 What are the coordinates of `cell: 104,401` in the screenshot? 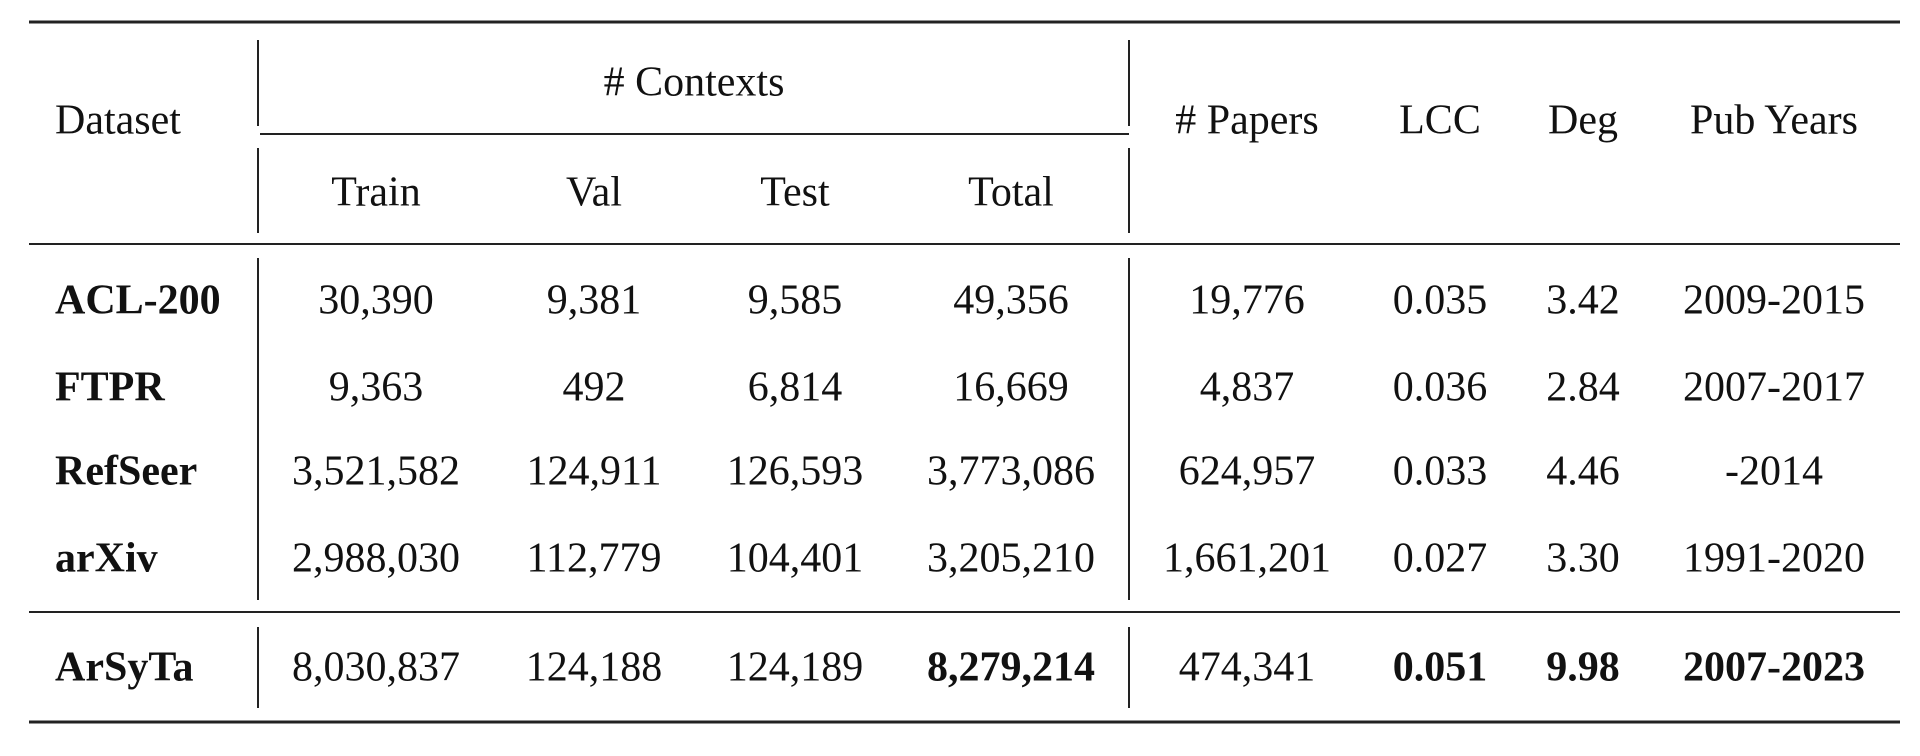 It's located at (795, 559).